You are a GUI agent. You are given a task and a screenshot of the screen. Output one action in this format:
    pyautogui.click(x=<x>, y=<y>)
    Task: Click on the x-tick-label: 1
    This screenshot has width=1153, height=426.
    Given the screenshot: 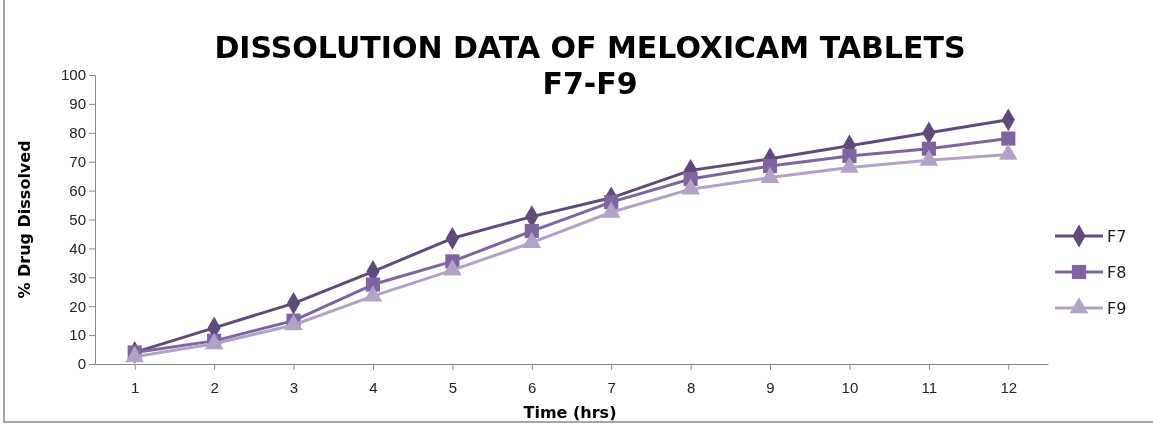 What is the action you would take?
    pyautogui.click(x=135, y=387)
    